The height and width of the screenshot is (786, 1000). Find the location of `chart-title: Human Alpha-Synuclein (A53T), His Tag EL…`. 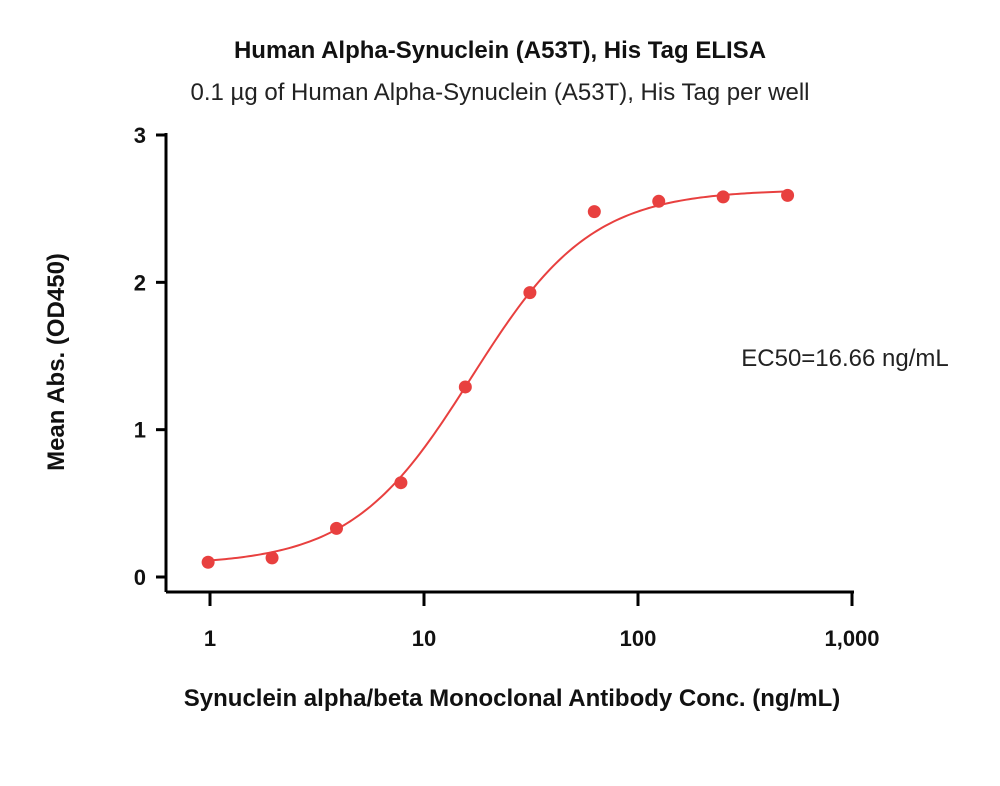

chart-title: Human Alpha-Synuclein (A53T), His Tag EL… is located at coordinates (500, 50).